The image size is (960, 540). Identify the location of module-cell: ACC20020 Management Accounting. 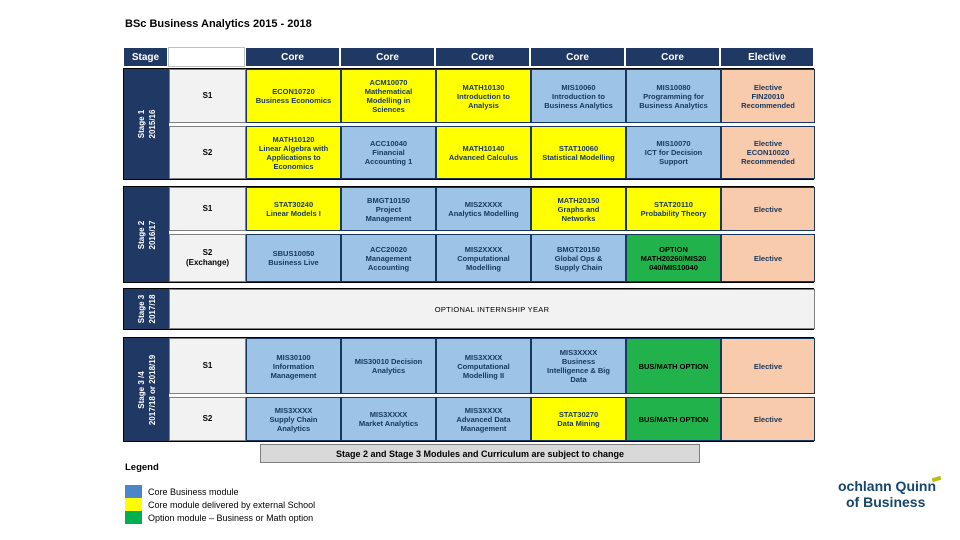
(388, 258).